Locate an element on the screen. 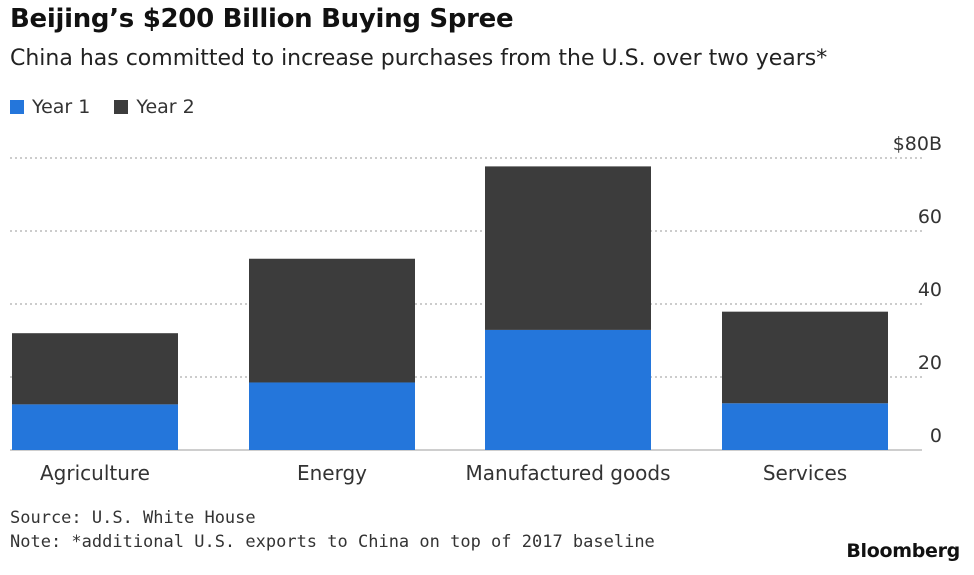 The width and height of the screenshot is (974, 575). legend-item-year-1: Year 1 is located at coordinates (50, 107).